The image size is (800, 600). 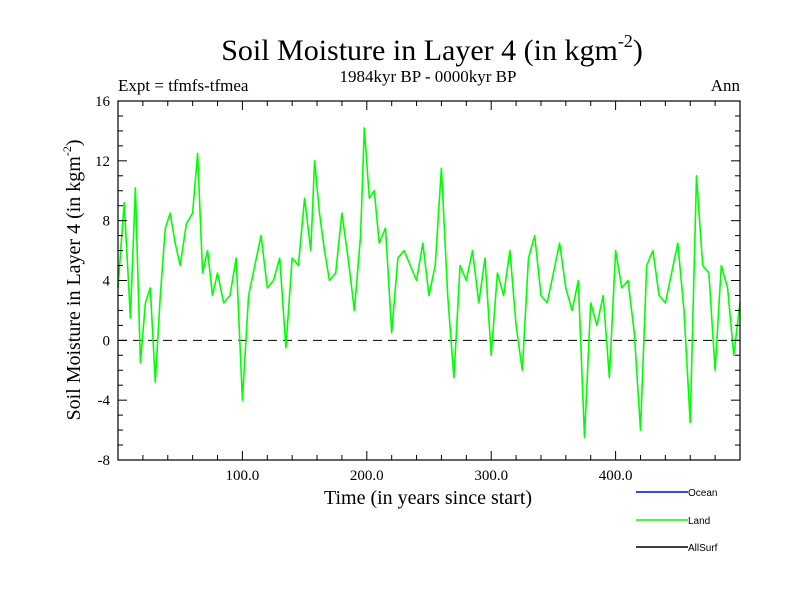 What do you see at coordinates (103, 102) in the screenshot?
I see `y-tick-label: 16` at bounding box center [103, 102].